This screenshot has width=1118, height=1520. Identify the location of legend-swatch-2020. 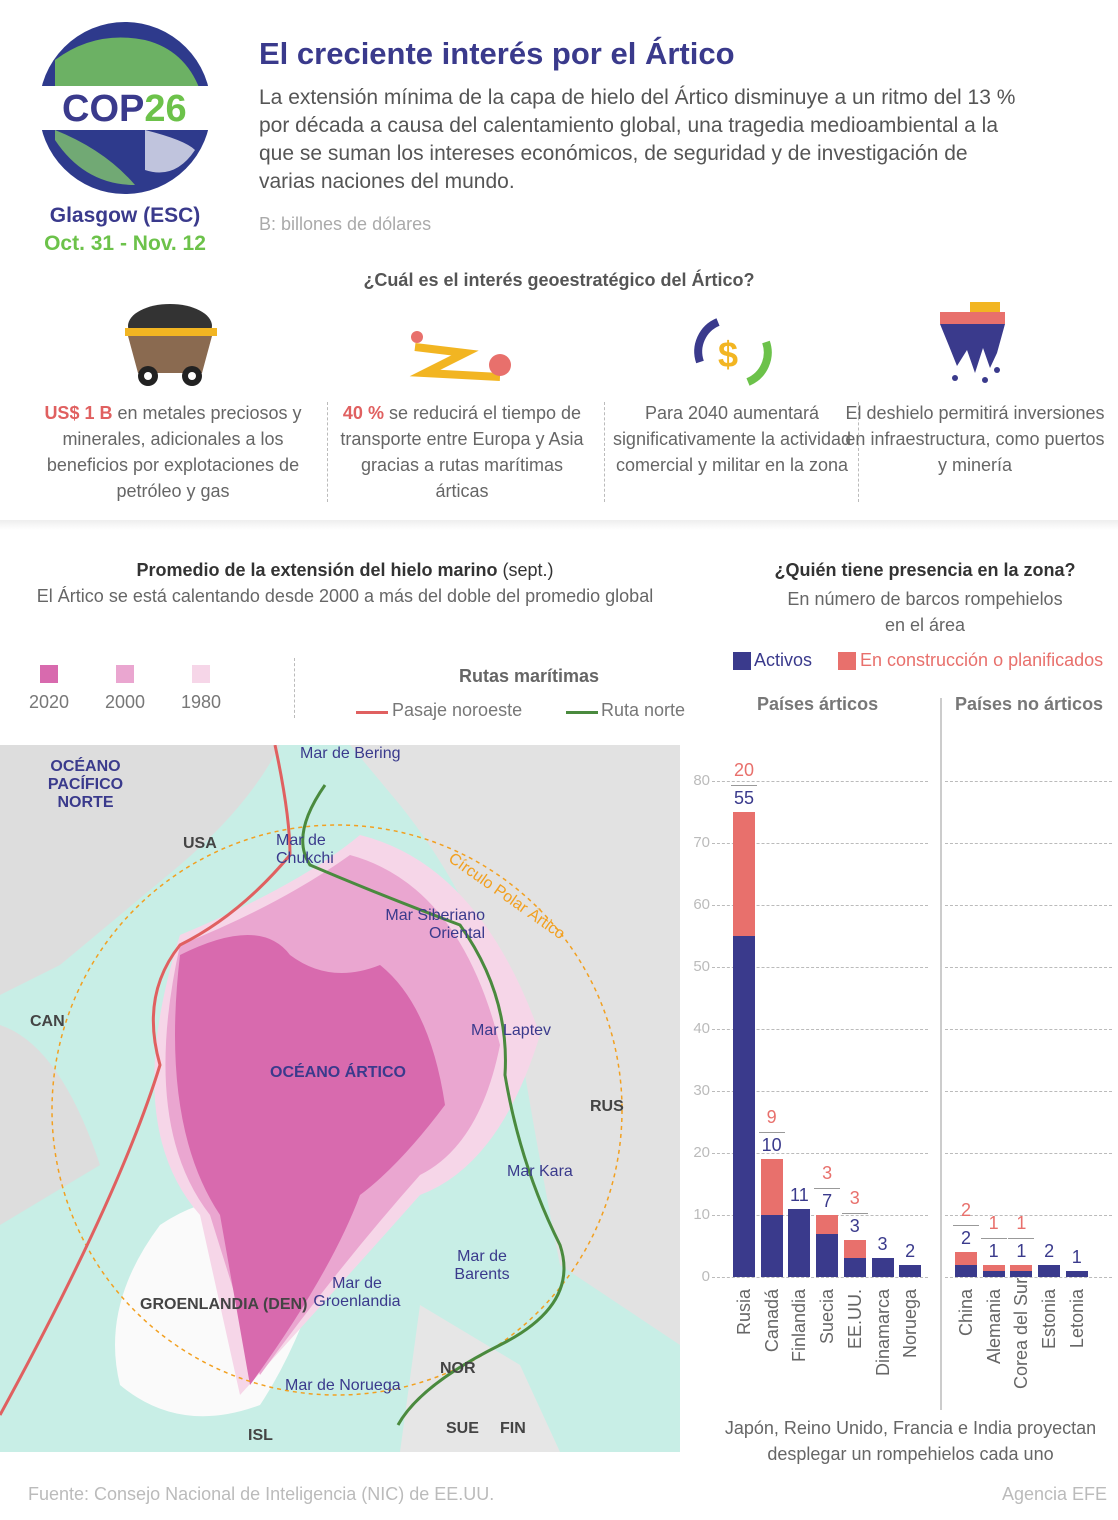
(49, 674).